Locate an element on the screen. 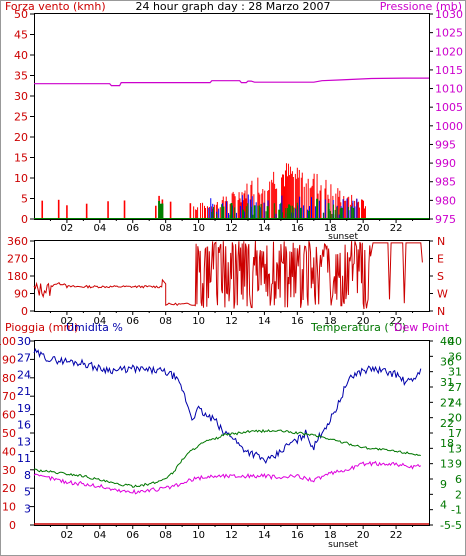  pressure-tick-label: 1020 is located at coordinates (449, 51).